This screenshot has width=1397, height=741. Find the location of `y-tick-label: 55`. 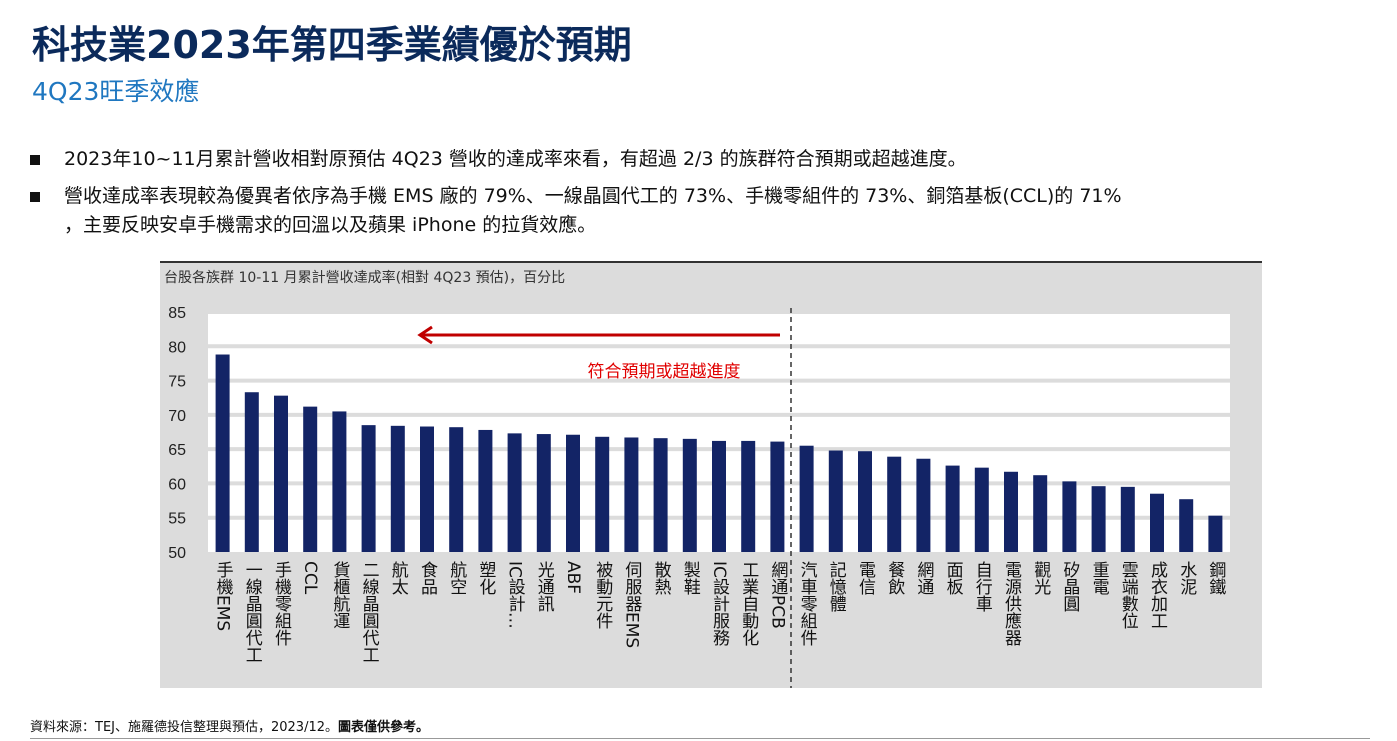

y-tick-label: 55 is located at coordinates (177, 519).